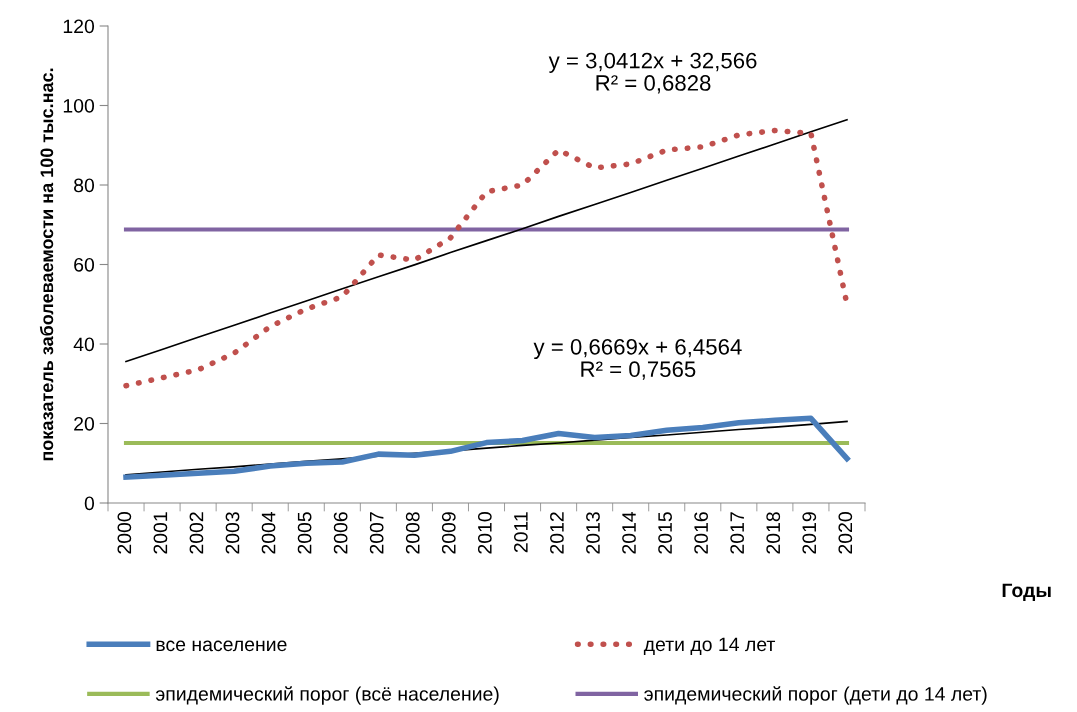 The width and height of the screenshot is (1077, 712). Describe the element at coordinates (809, 533) in the screenshot. I see `x-tick-label: 2019` at that location.